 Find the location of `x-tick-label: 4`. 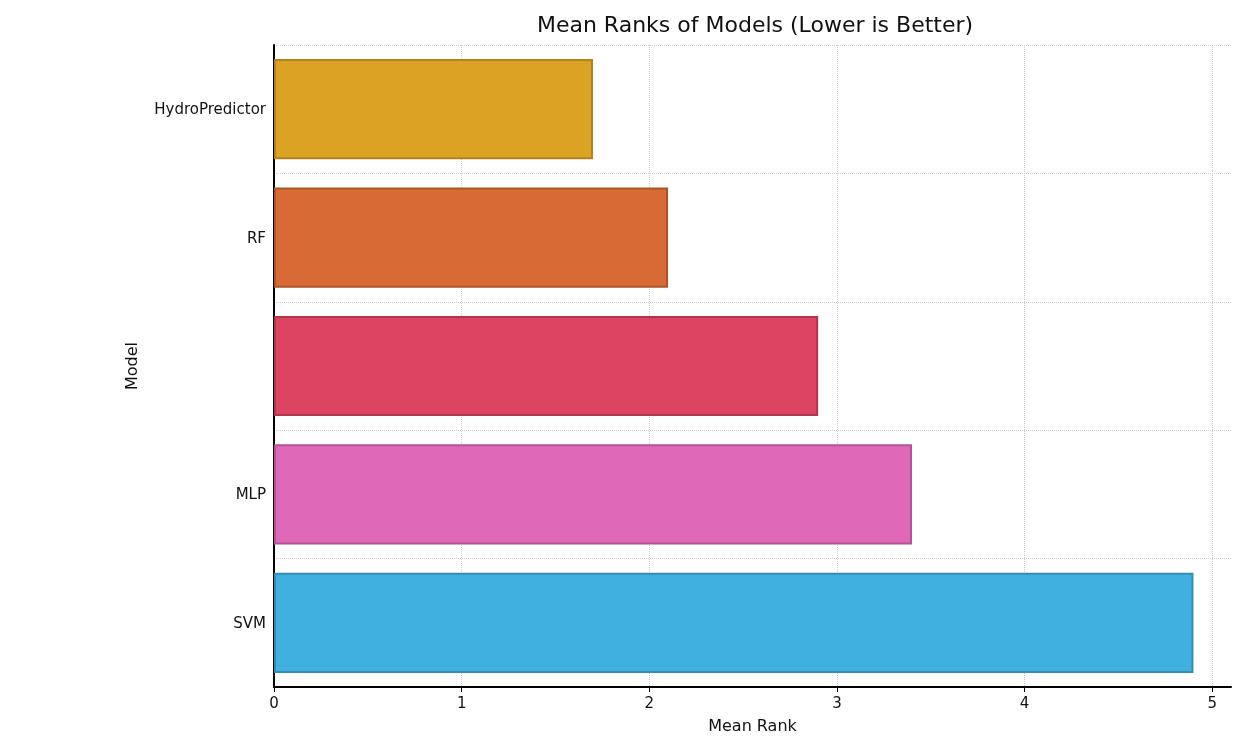

x-tick-label: 4 is located at coordinates (1024, 702).